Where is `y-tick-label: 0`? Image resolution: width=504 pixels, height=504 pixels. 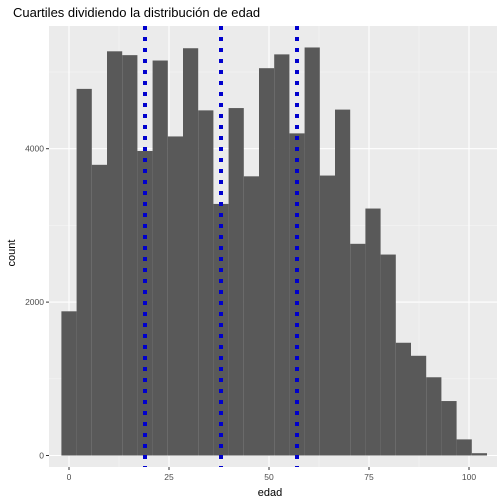 y-tick-label: 0 is located at coordinates (41, 455).